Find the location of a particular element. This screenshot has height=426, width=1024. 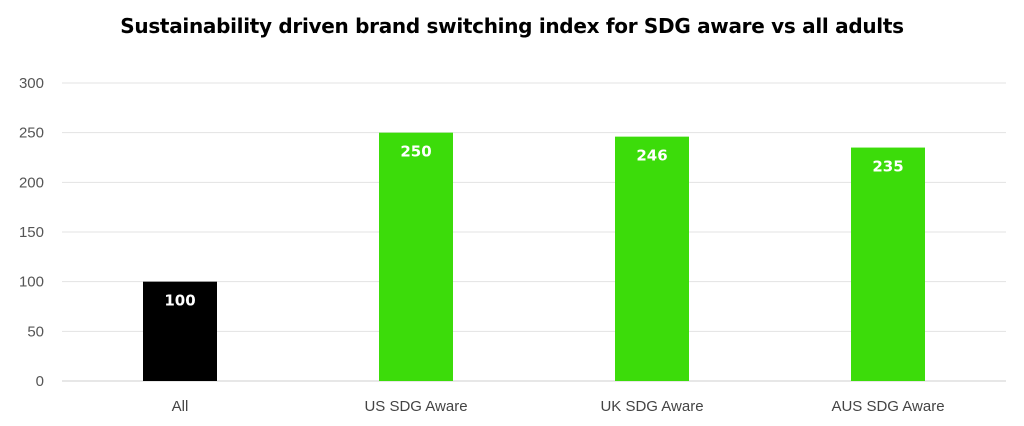

bar-us-sdg-aware is located at coordinates (416, 256).